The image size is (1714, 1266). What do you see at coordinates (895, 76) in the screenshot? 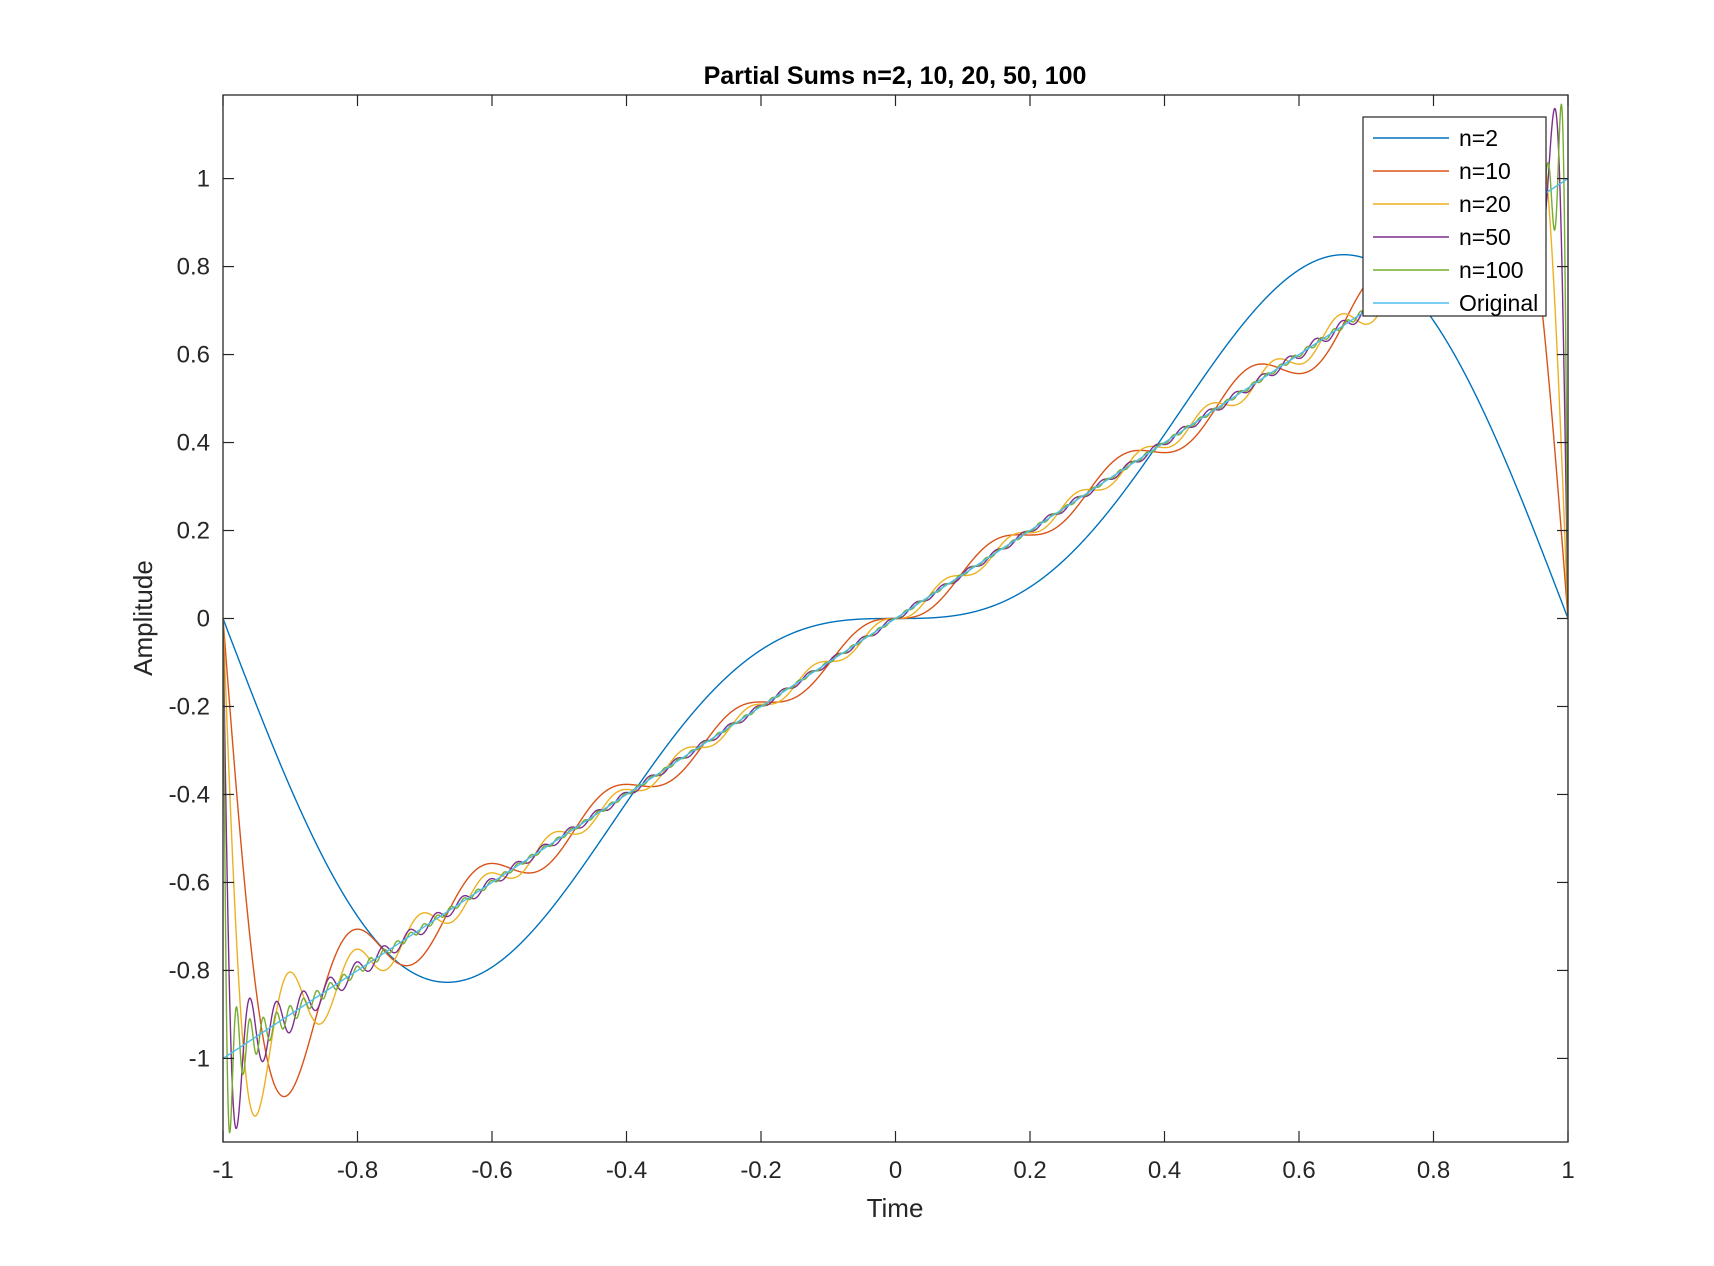
I see `chart-title: Partial Sums n=2, 10, 20, 50, 100` at bounding box center [895, 76].